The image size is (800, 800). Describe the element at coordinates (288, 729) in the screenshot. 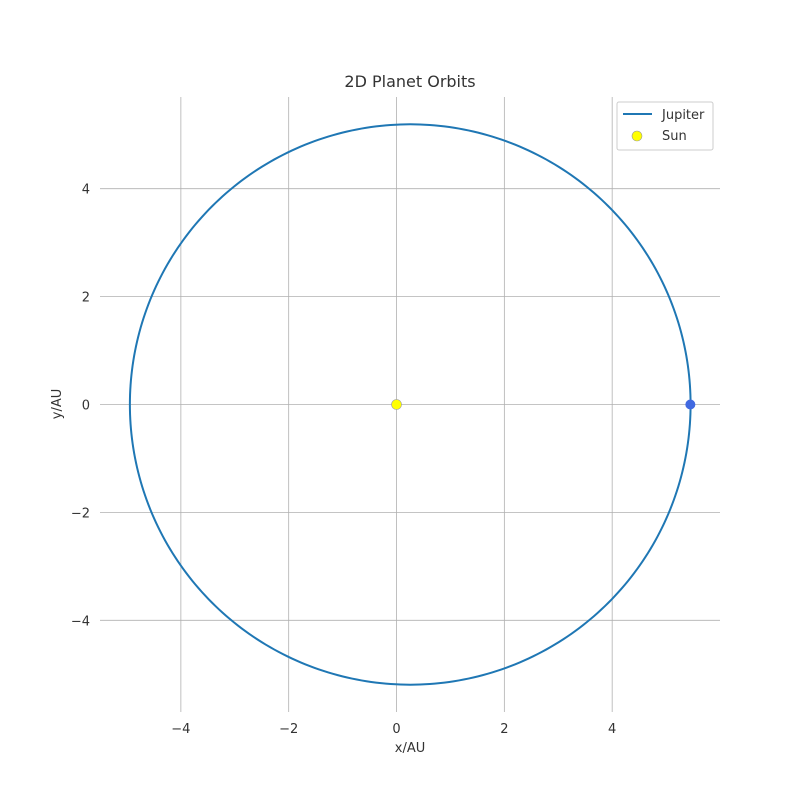

I see `x-tick-label: −2` at that location.